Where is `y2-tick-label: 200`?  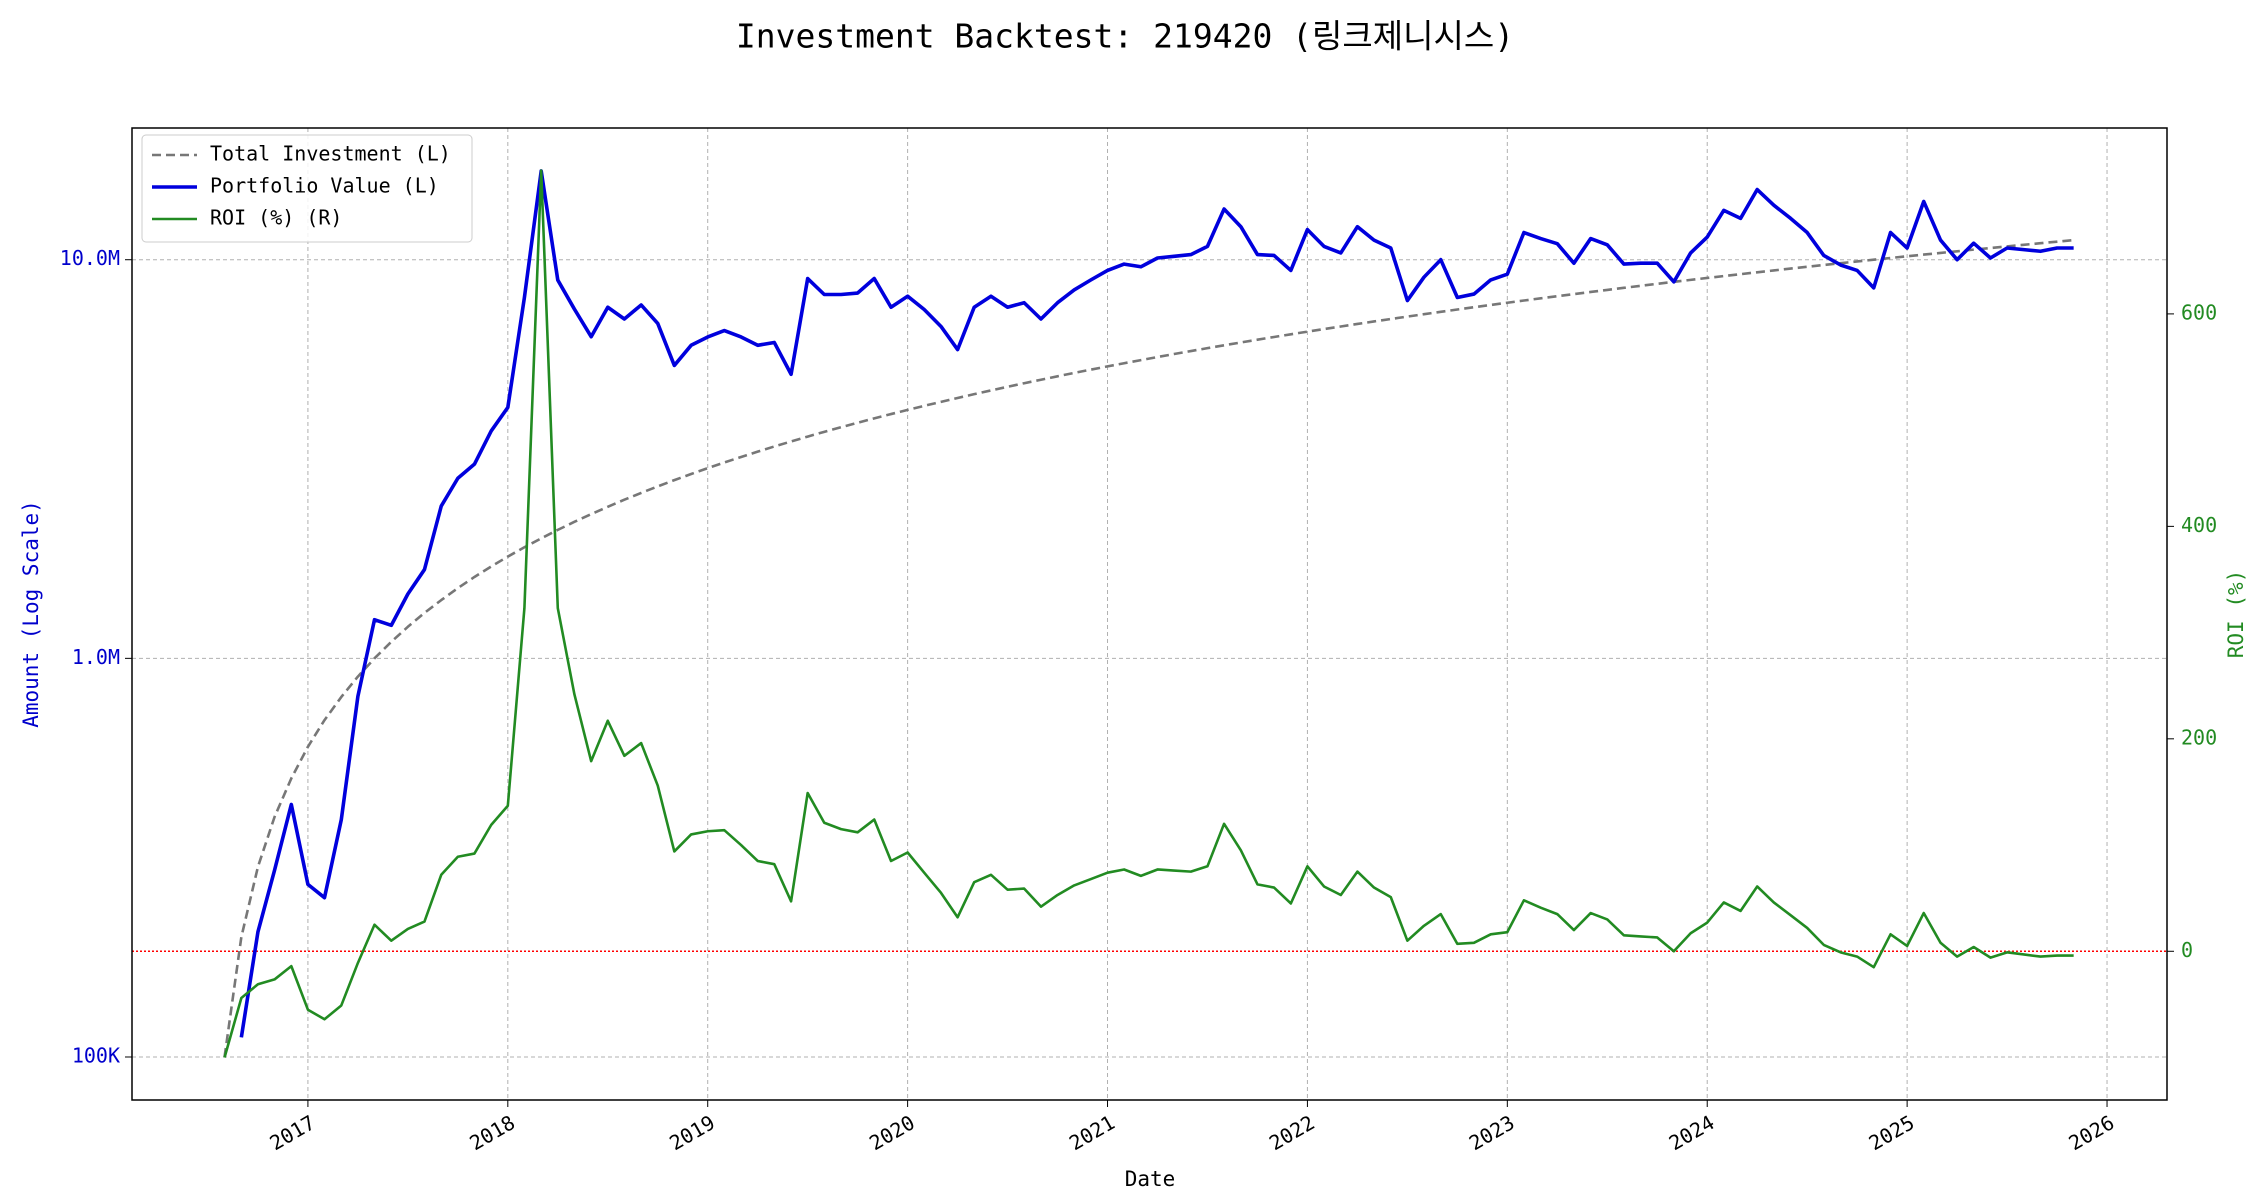
y2-tick-label: 200 is located at coordinates (2199, 737).